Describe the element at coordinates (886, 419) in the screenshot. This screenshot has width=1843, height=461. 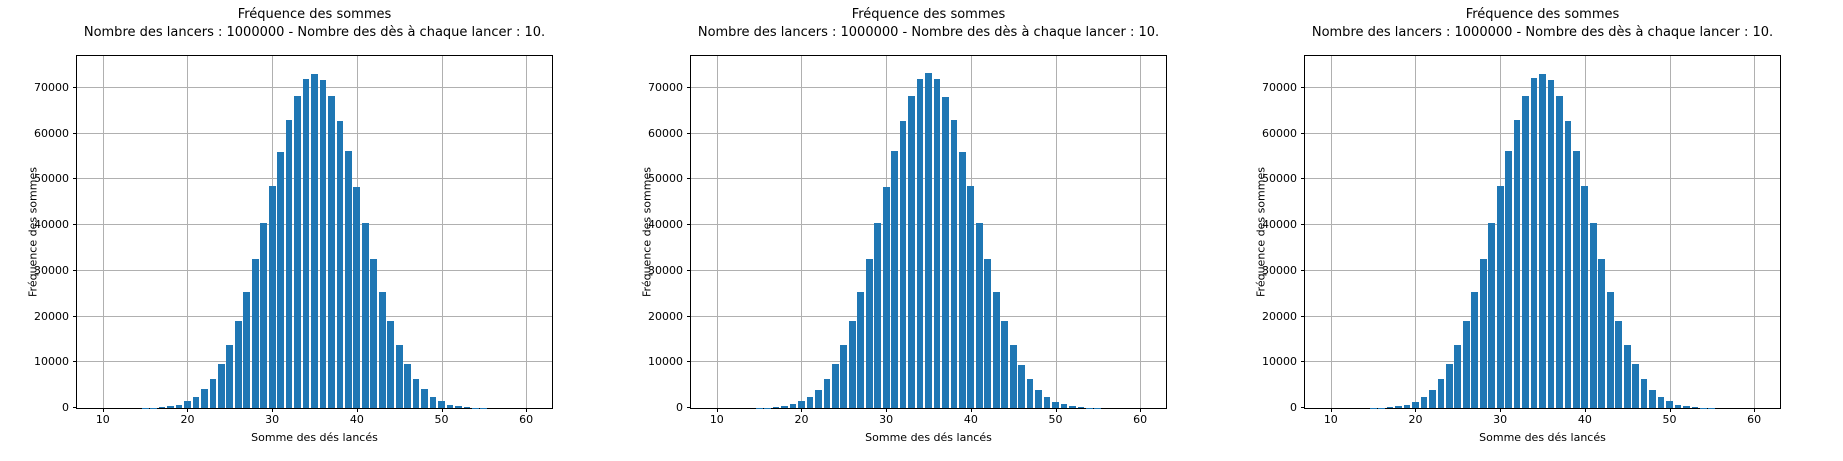
I see `x-tick-label: 30` at that location.